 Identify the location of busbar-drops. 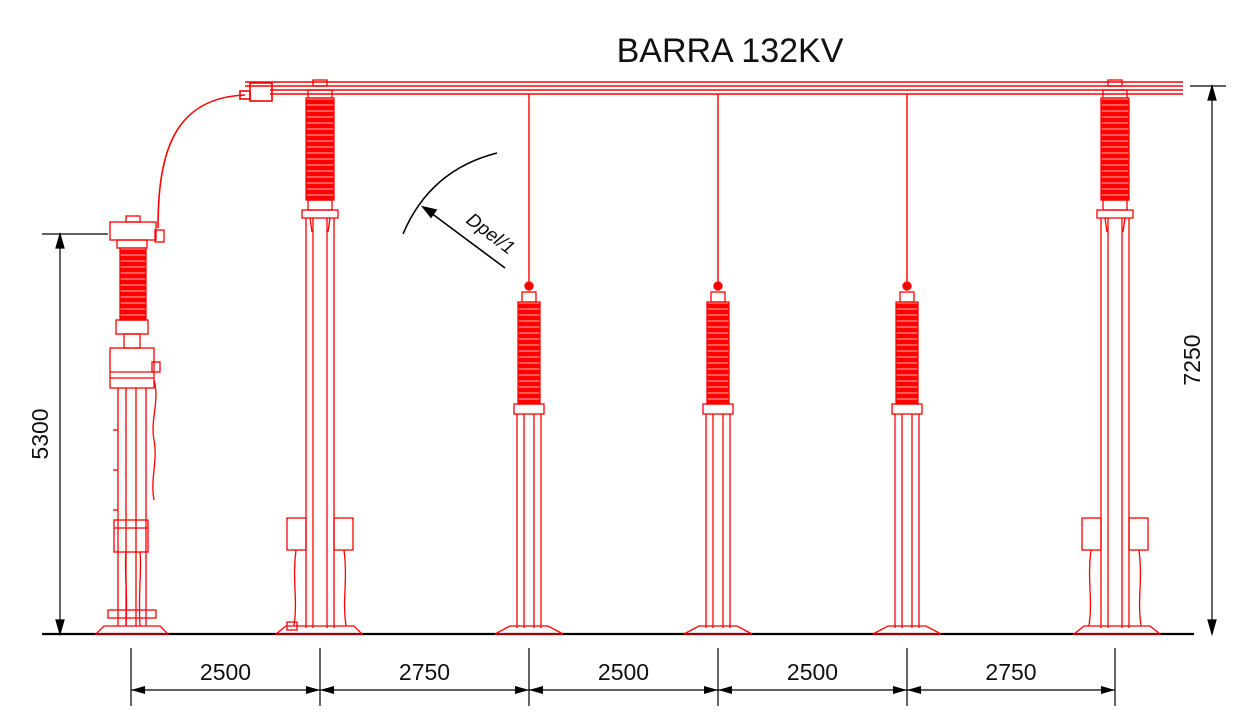
(718, 190).